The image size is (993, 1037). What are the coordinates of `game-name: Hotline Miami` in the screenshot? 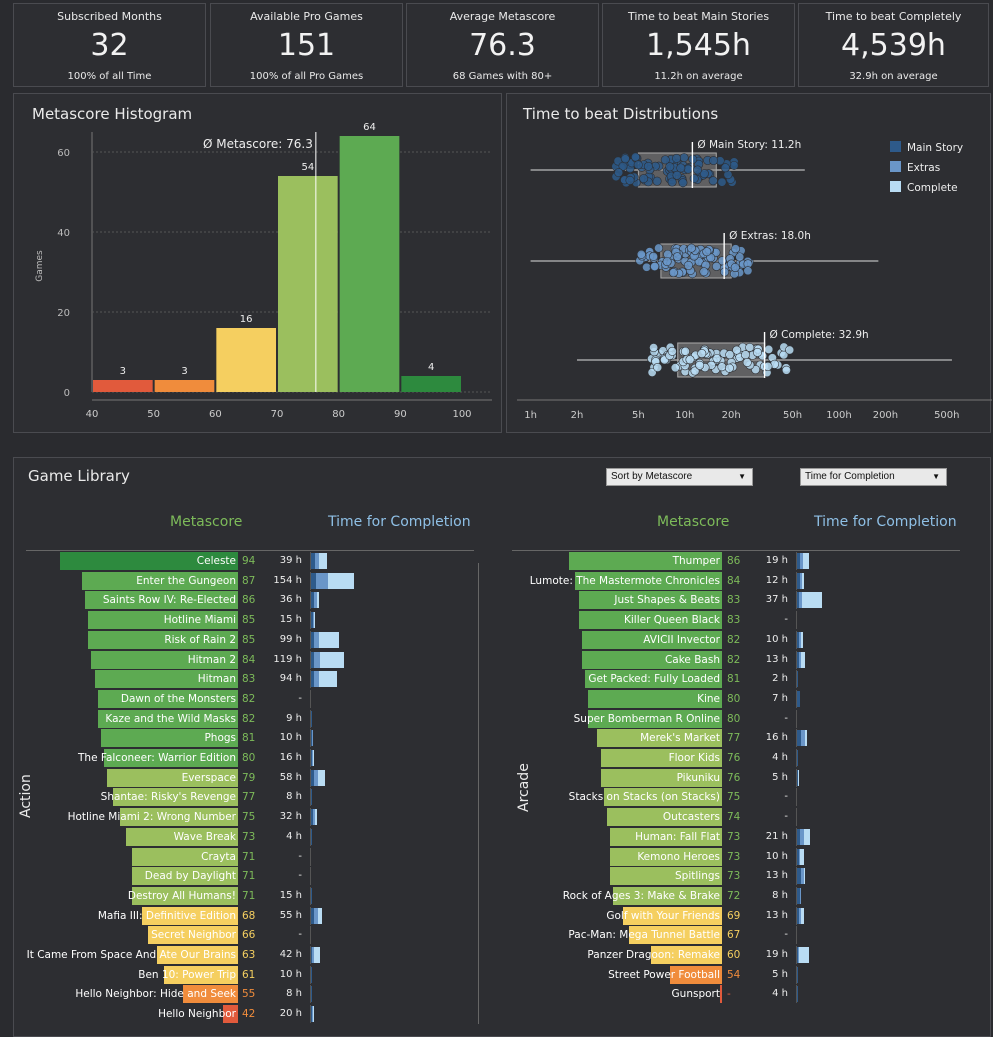 It's located at (199, 620).